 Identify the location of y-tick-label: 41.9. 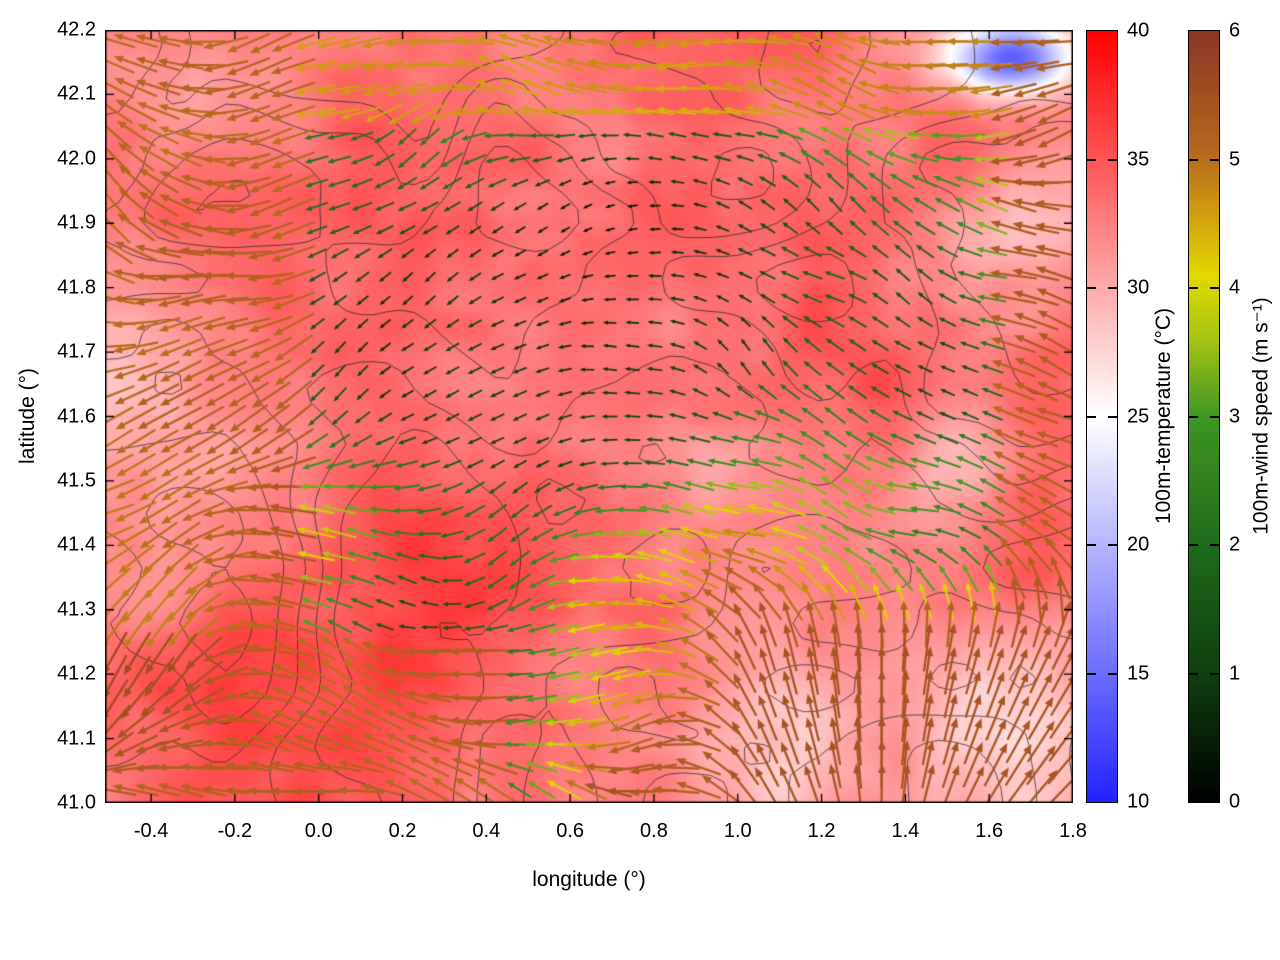
(76, 222).